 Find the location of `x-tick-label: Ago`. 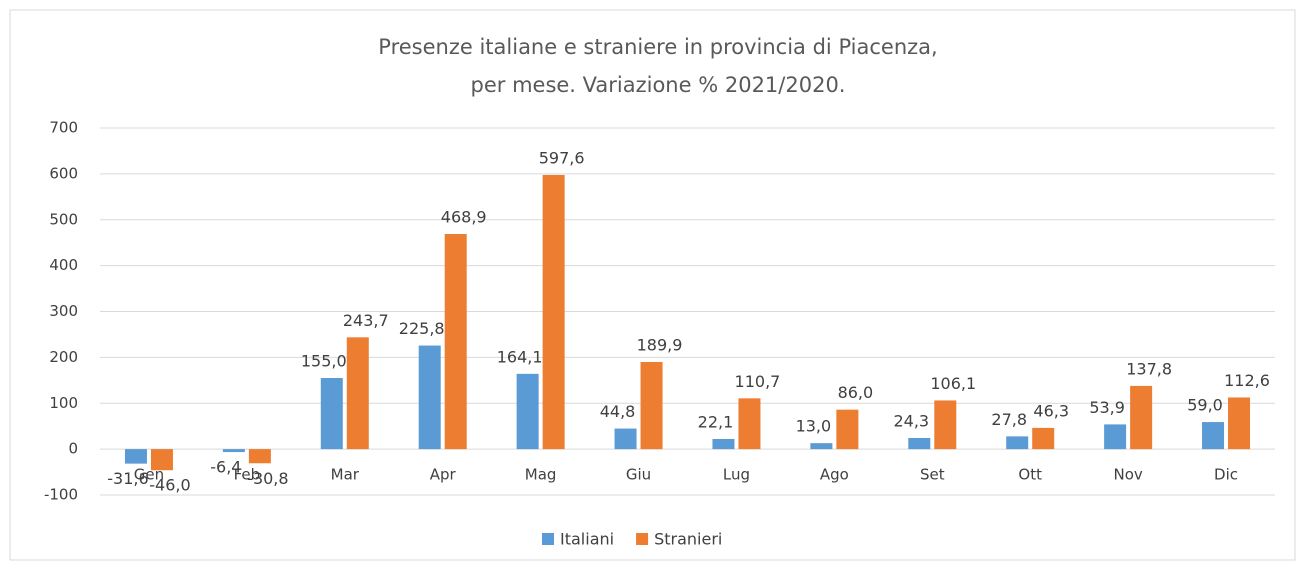

x-tick-label: Ago is located at coordinates (834, 475).